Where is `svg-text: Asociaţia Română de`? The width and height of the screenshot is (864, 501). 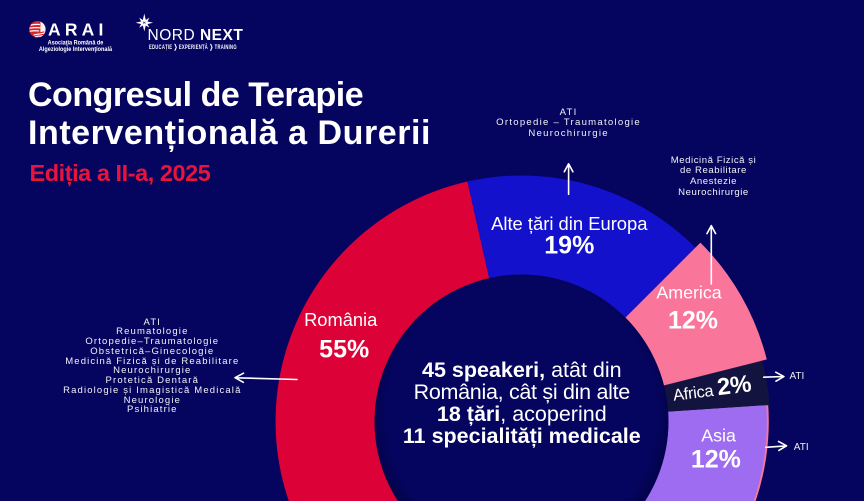
svg-text: Asociaţia Română de is located at coordinates (76, 43).